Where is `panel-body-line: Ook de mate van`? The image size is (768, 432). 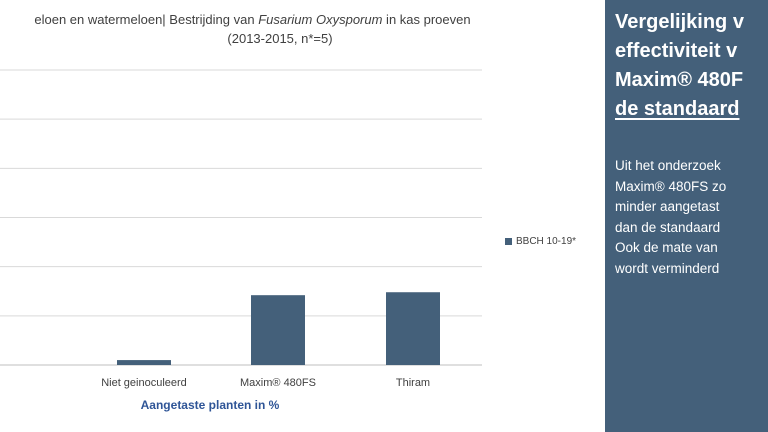
panel-body-line: Ook de mate van is located at coordinates (666, 247).